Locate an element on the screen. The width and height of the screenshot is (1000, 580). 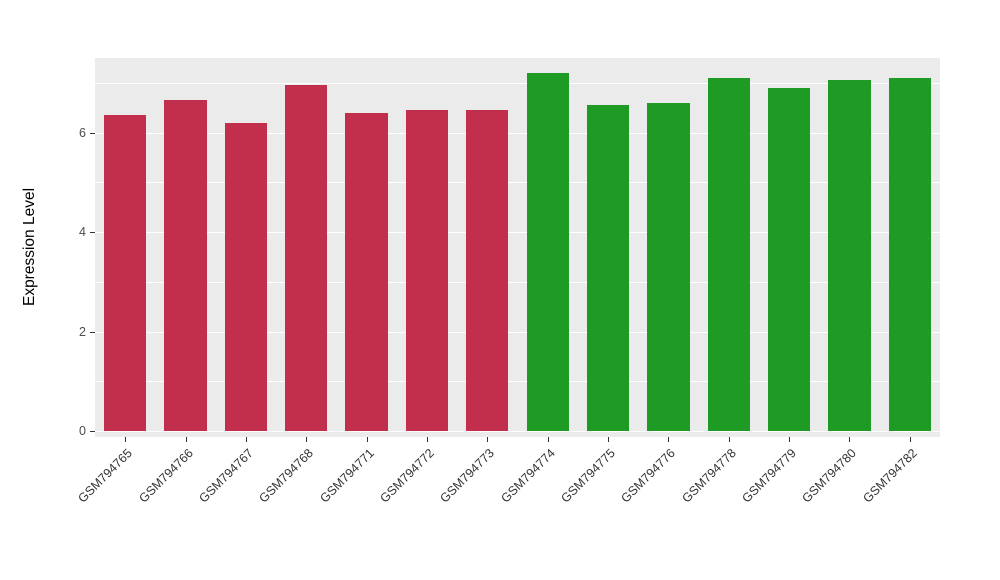
y-tick-label: 6 is located at coordinates (82, 132).